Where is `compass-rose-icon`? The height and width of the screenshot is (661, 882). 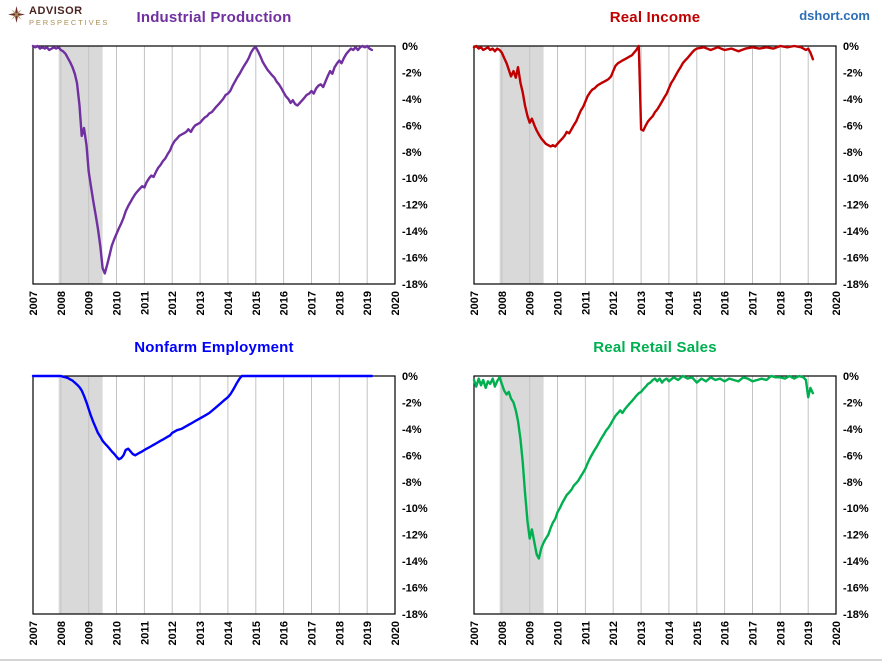
compass-rose-icon is located at coordinates (16, 14).